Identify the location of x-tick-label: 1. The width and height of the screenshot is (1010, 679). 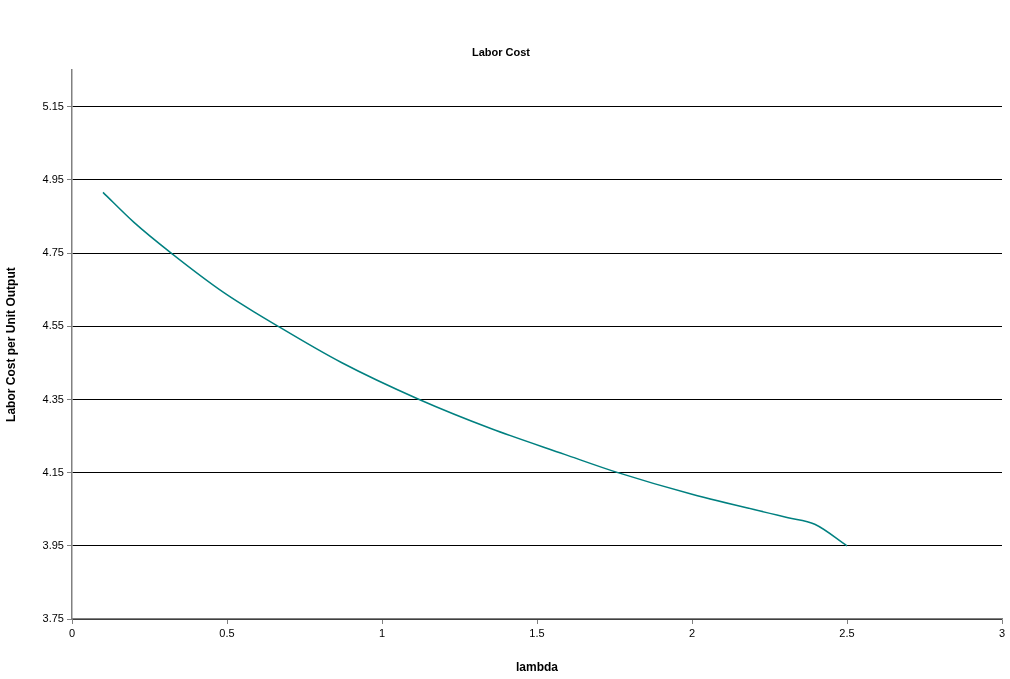
(382, 632).